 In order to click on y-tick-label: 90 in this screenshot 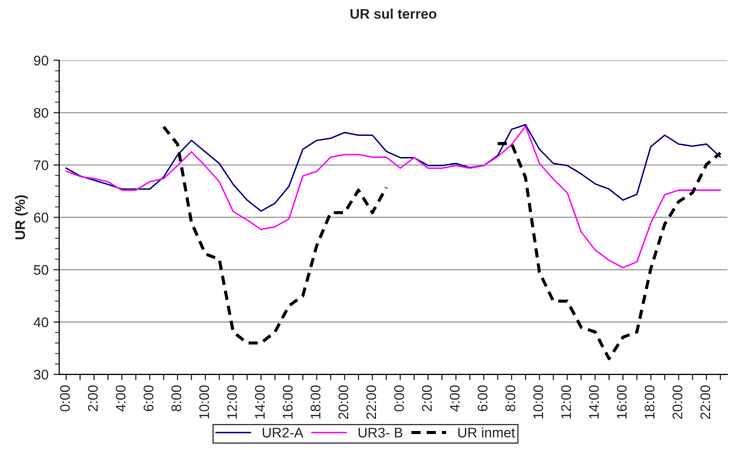, I will do `click(41, 61)`.